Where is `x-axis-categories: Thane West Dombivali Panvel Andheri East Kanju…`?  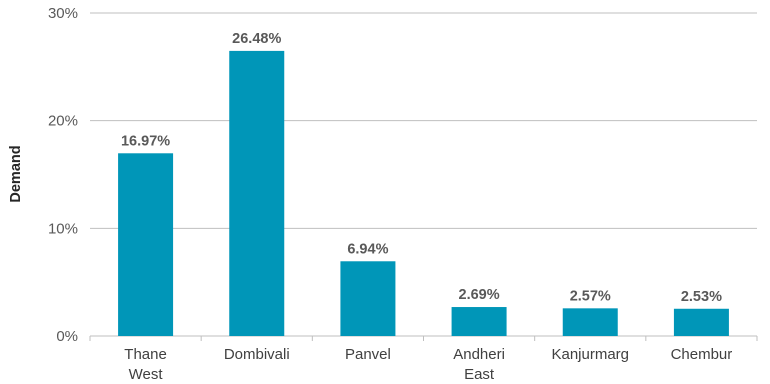
x-axis-categories: Thane West Dombivali Panvel Andheri East Kanju… is located at coordinates (428, 364).